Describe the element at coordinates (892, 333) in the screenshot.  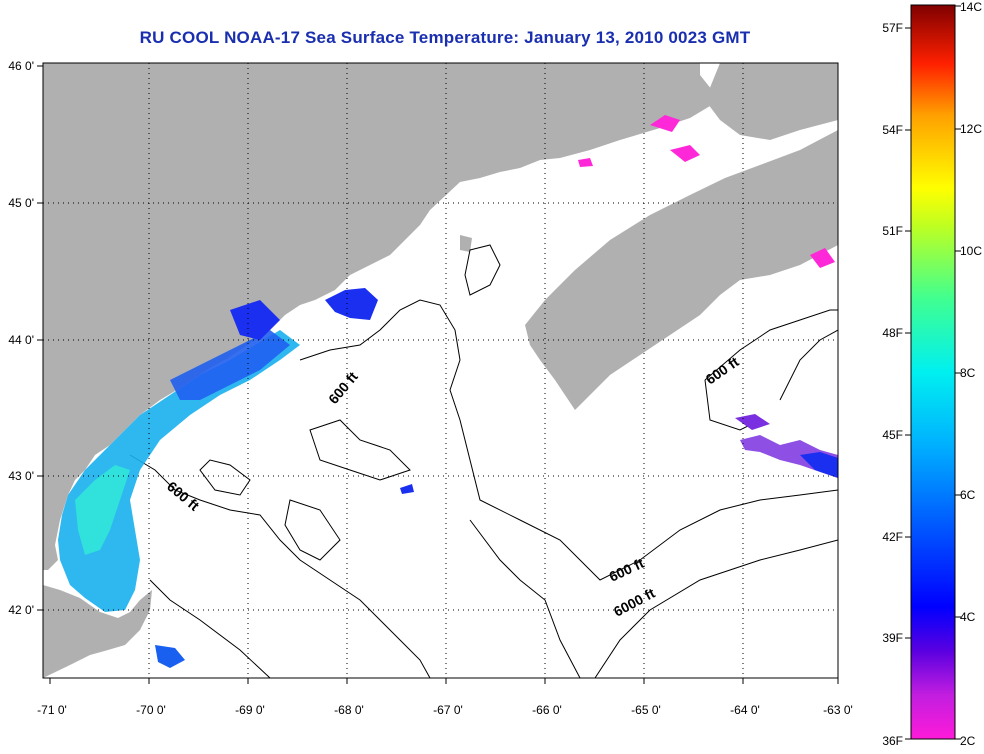
I see `colorbar-f-label: 48F` at that location.